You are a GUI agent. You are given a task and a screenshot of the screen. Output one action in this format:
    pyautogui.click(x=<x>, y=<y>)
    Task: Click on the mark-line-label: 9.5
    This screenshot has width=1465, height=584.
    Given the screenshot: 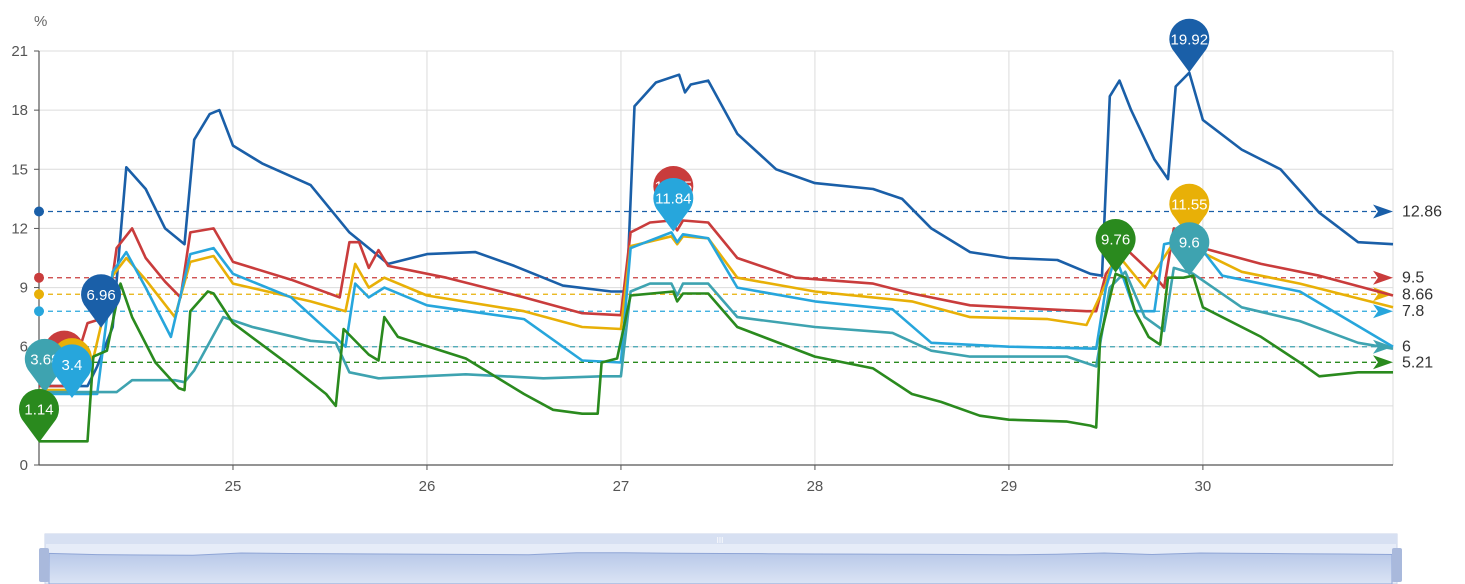 What is the action you would take?
    pyautogui.click(x=1413, y=278)
    